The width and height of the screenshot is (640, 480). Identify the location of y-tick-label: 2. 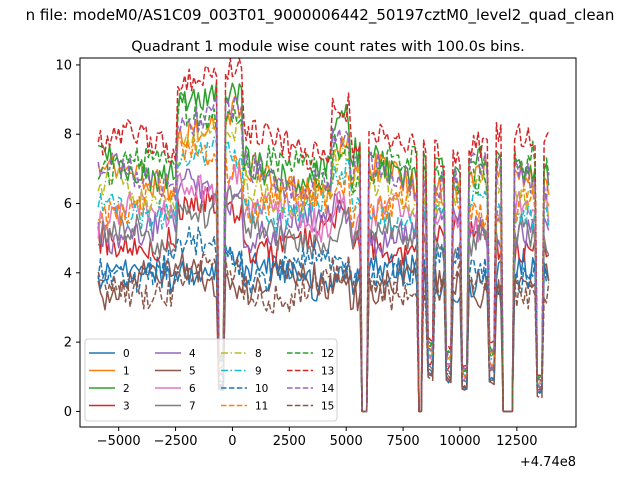
(68, 343).